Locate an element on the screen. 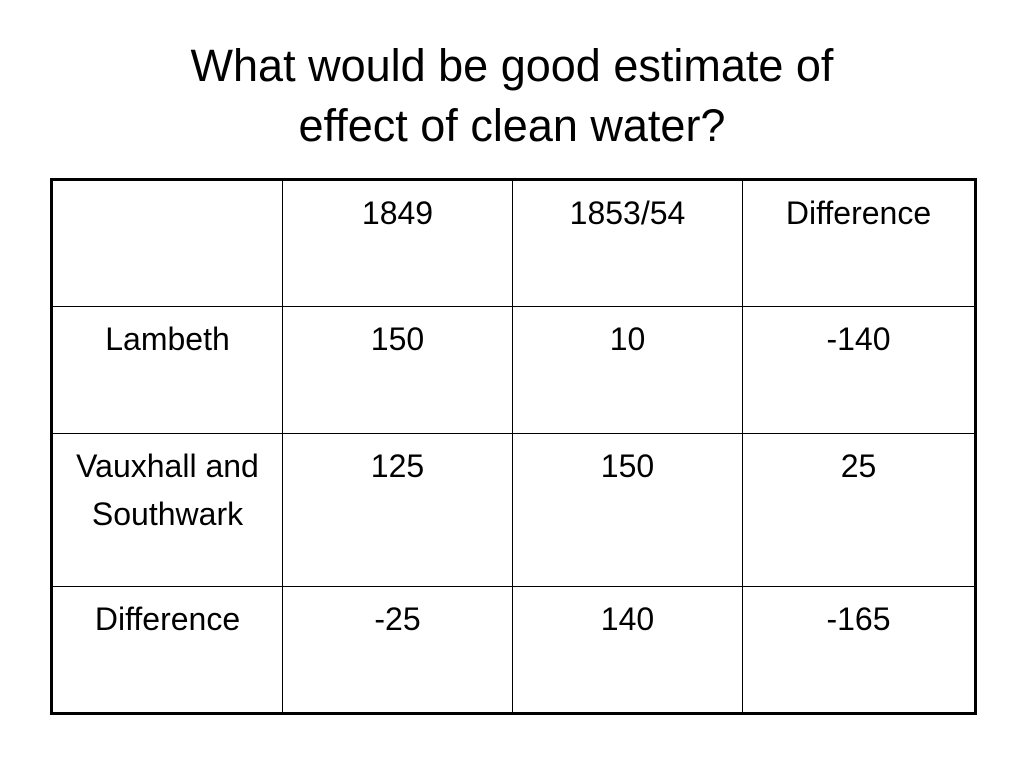 The width and height of the screenshot is (1024, 768). row-label: Vauxhall and Southwark is located at coordinates (167, 510).